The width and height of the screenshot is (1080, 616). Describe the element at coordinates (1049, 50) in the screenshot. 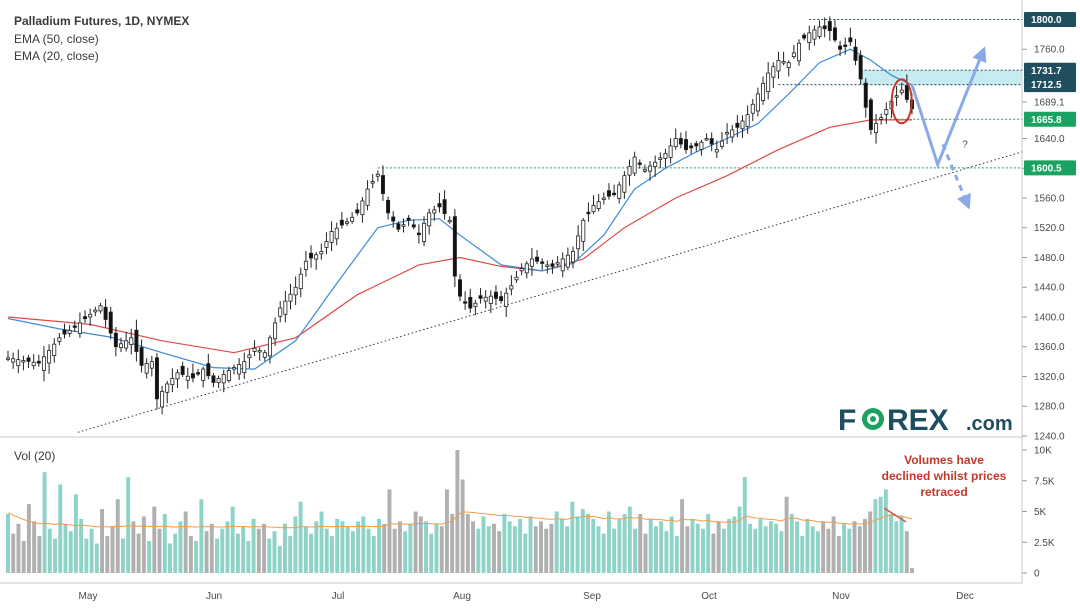

I see `price-tick-label: 1760.0` at that location.